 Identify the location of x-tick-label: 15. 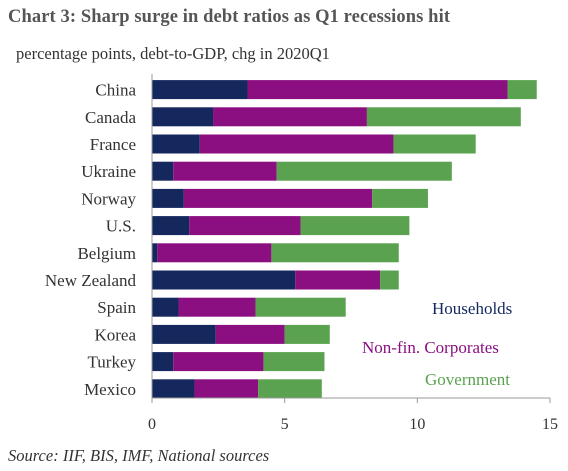
(550, 424).